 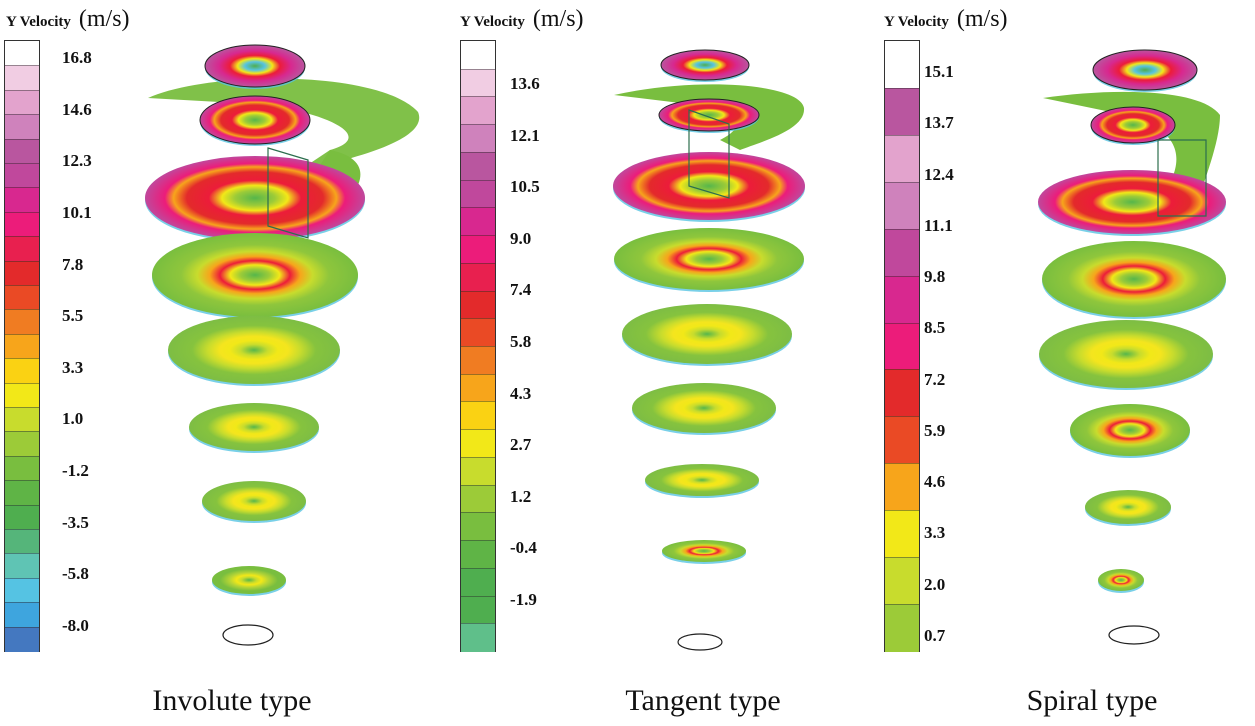 I want to click on colorbar-tick-label: 7.8, so click(x=73, y=264).